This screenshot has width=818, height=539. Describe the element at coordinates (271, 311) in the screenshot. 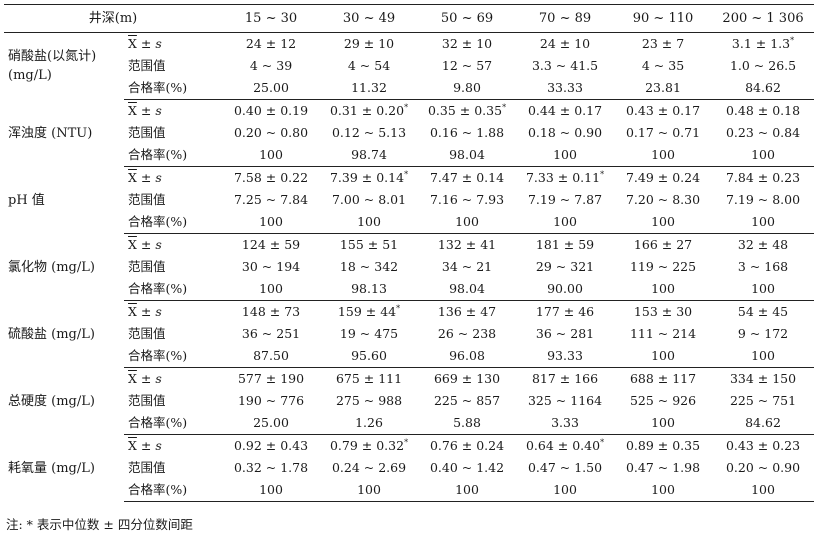

I see `cell-value: 148 ± 73` at that location.